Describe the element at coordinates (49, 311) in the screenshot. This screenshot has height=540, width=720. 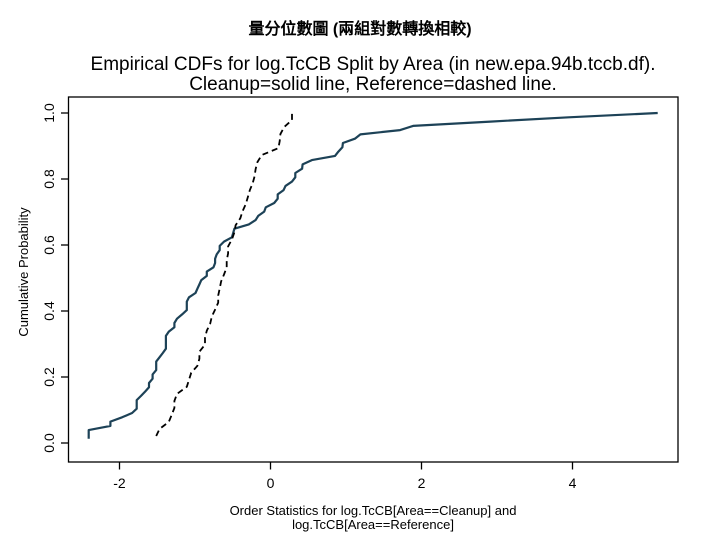
I see `y-tick-label: 0.4` at that location.